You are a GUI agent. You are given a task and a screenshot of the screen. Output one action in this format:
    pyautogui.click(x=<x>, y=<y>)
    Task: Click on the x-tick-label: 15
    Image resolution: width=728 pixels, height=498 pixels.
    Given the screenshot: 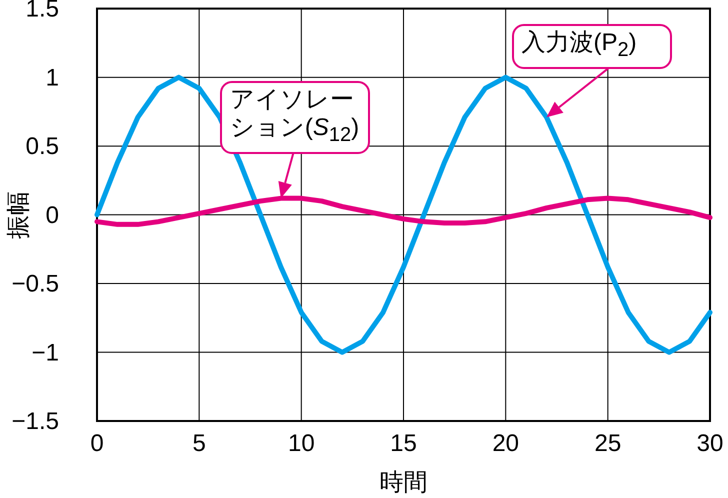 What is the action you would take?
    pyautogui.click(x=403, y=443)
    